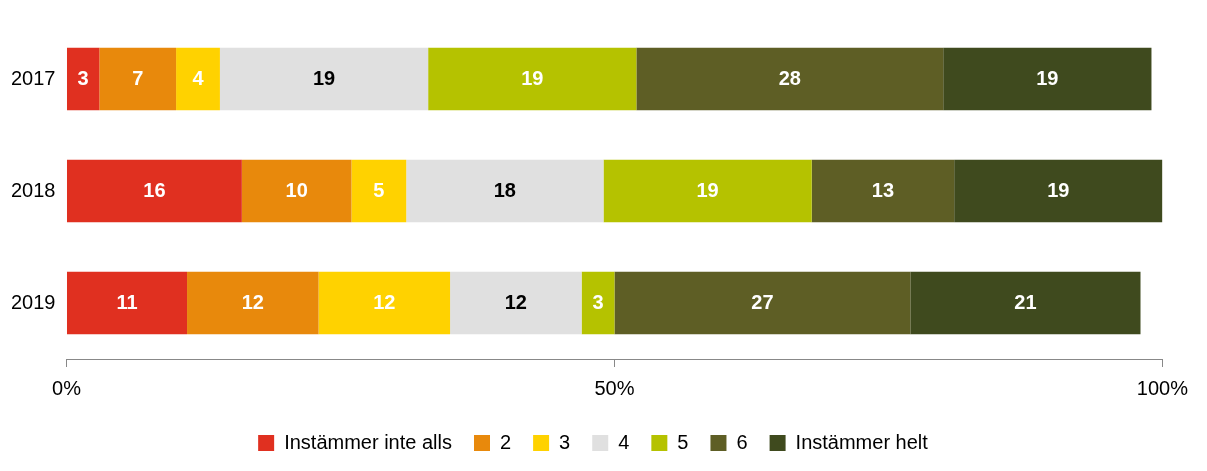 The image size is (1207, 471). What do you see at coordinates (505, 441) in the screenshot?
I see `legend-label: 2` at bounding box center [505, 441].